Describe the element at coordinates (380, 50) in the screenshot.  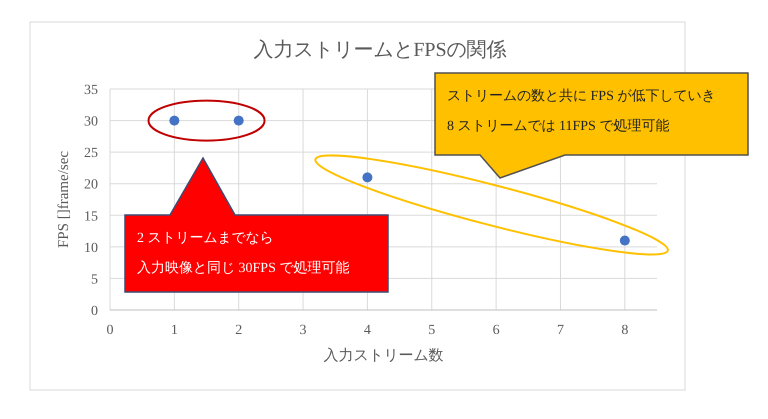
I see `chart-title: 入力ストリームとFPSの関係` at that location.